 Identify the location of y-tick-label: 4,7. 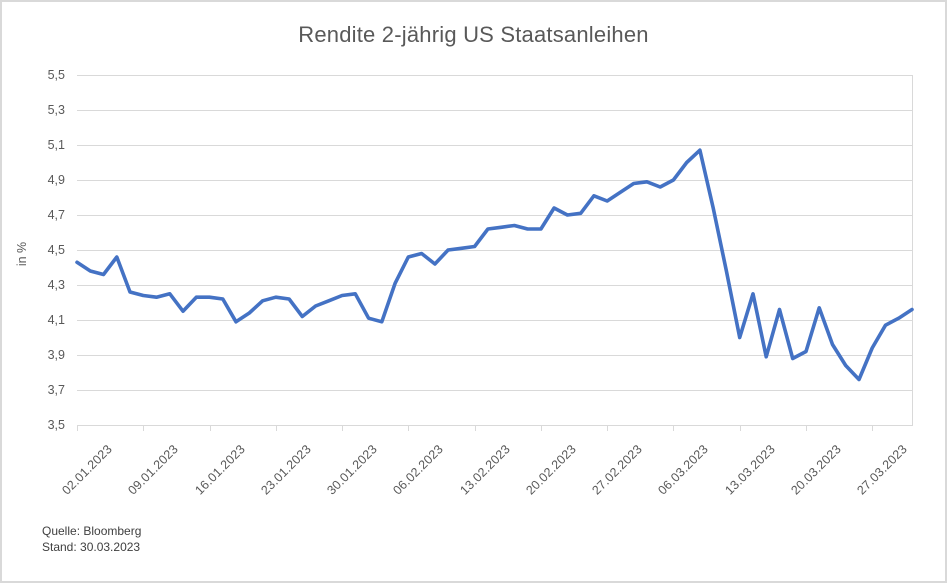
(56, 215).